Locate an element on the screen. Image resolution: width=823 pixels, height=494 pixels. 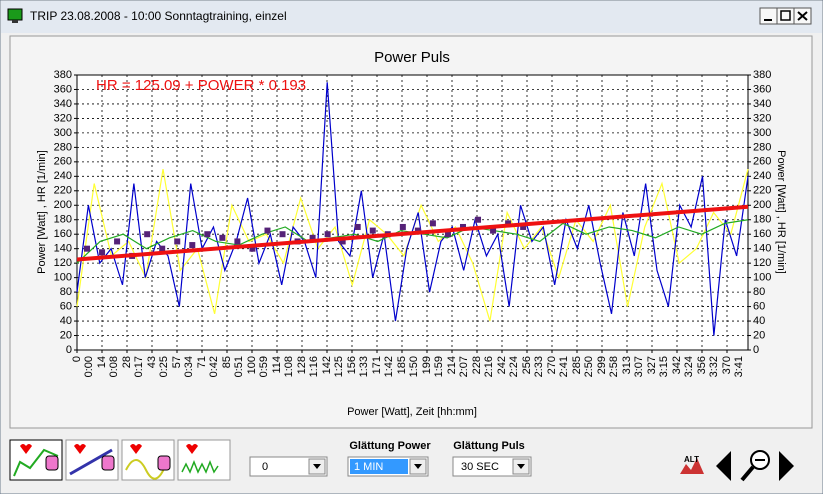
window-controls is located at coordinates (785, 16).